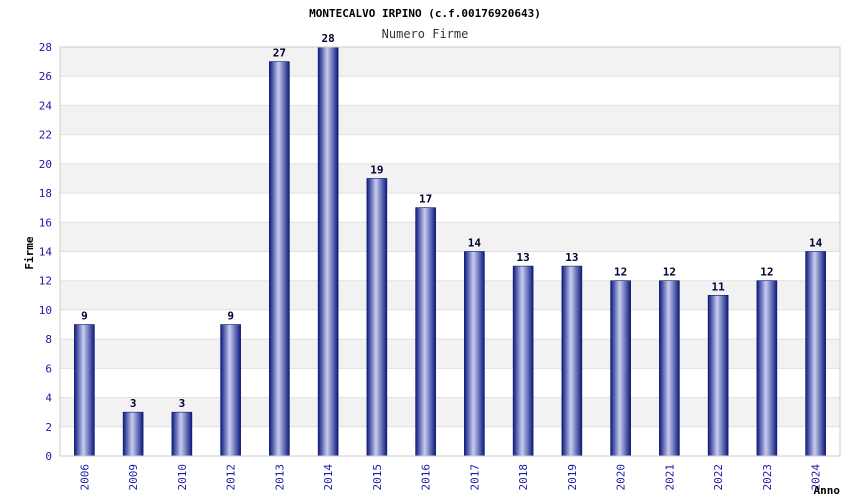  I want to click on chart-subtitle: Numero Firme, so click(425, 34).